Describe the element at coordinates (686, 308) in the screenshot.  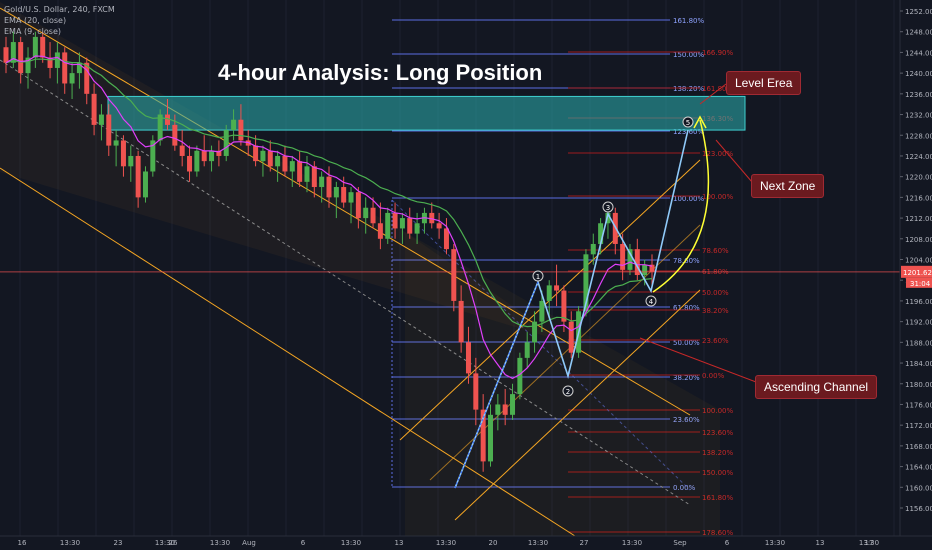
I see `fib-level-label: 61.80%` at that location.